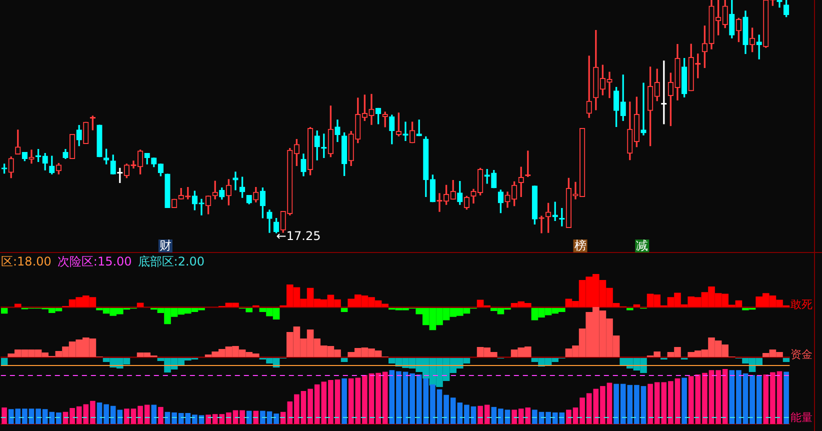  What do you see at coordinates (580, 245) in the screenshot?
I see `text: 榜` at bounding box center [580, 245].